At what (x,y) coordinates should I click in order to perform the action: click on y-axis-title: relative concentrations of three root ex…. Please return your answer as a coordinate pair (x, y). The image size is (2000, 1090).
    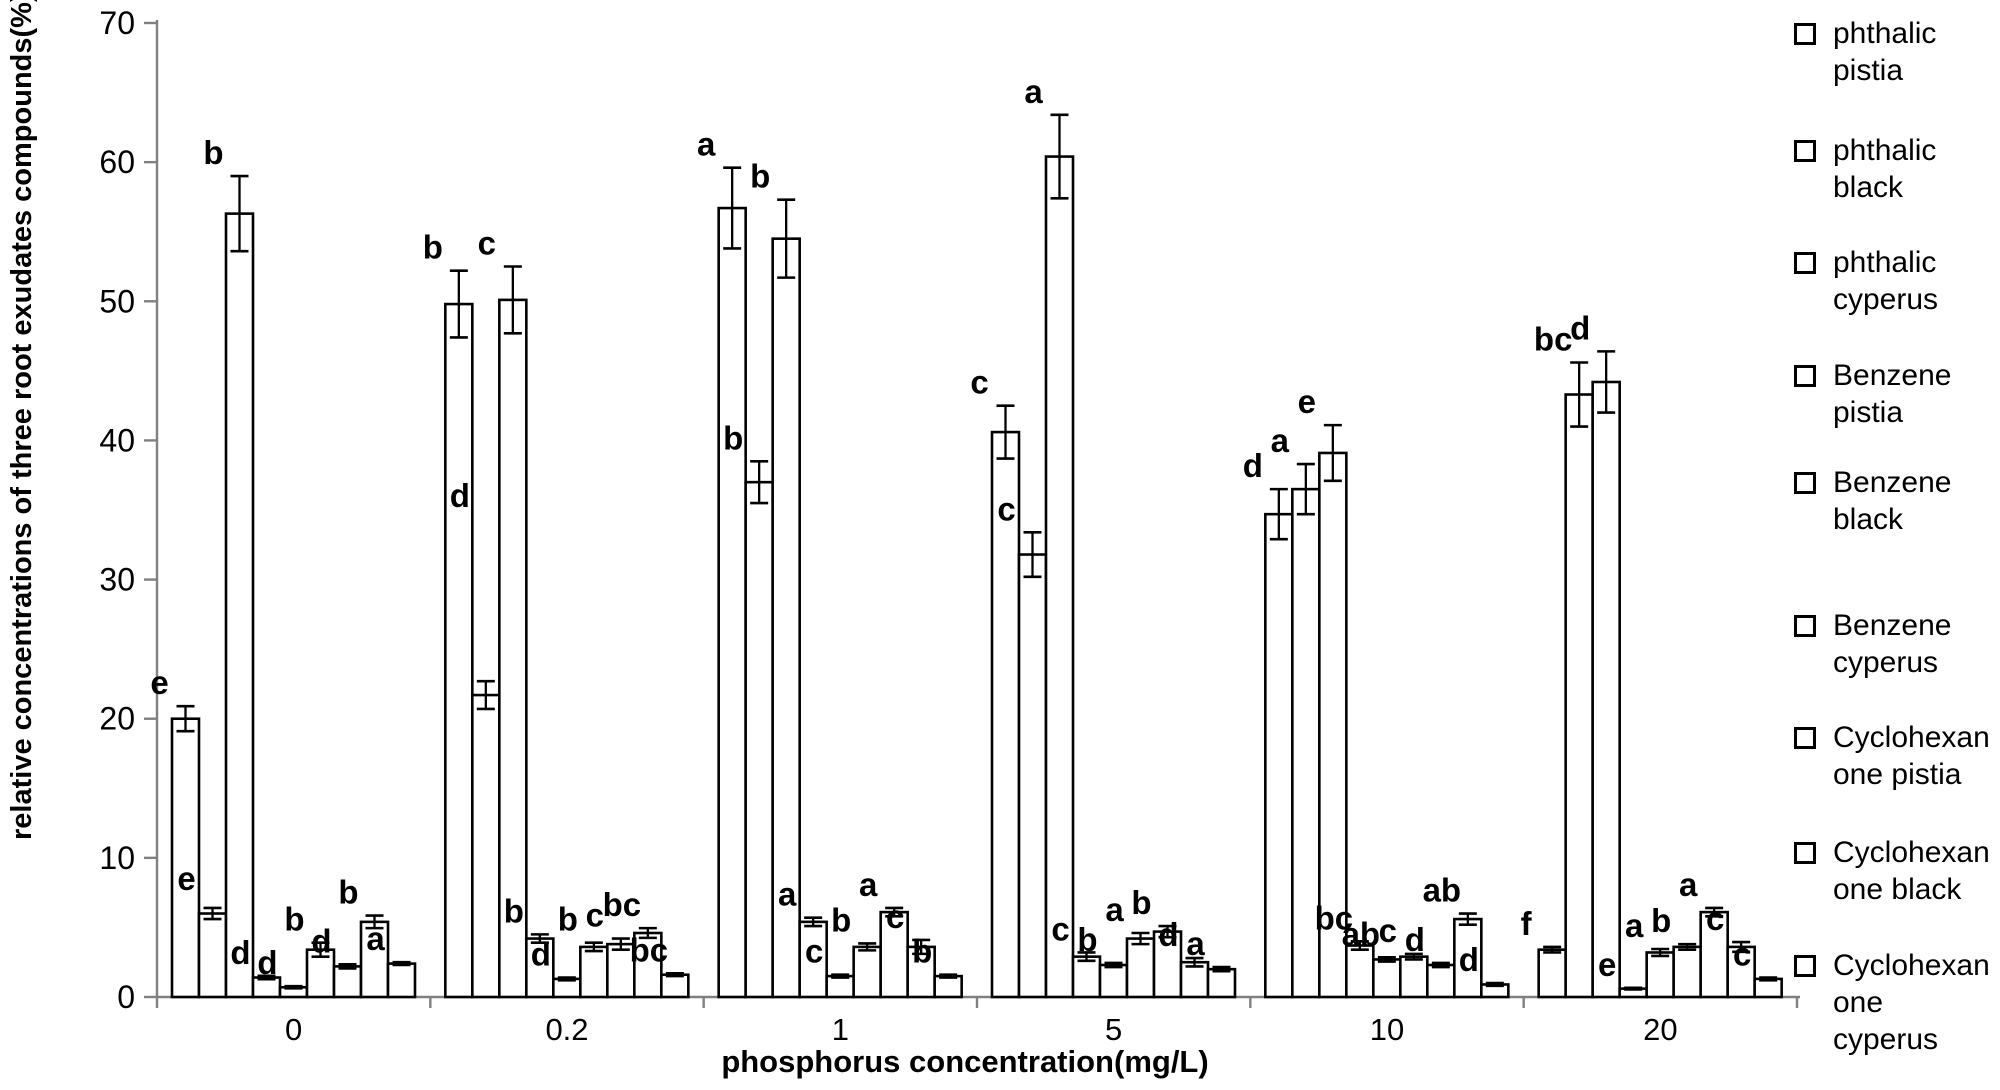
    Looking at the image, I should click on (22, 420).